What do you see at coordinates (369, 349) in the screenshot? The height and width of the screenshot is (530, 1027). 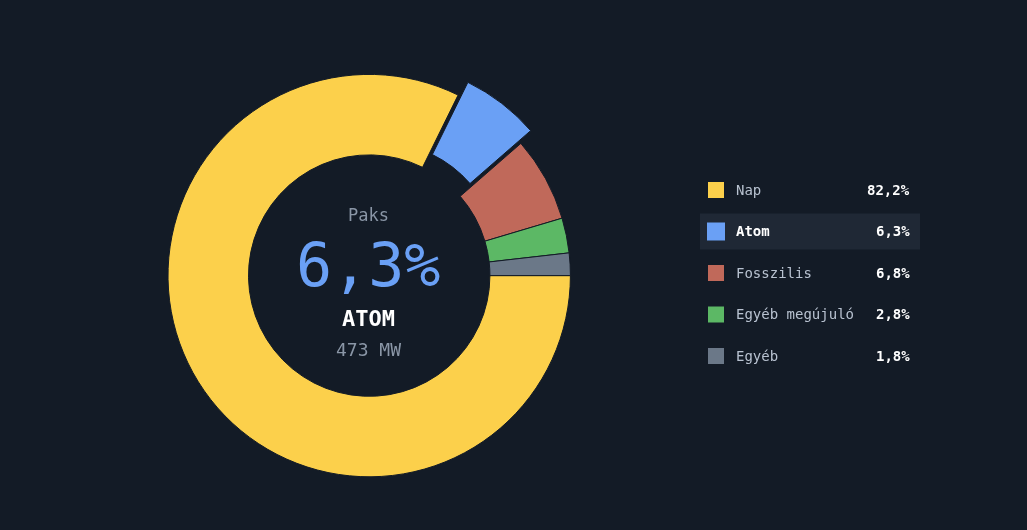 I see `text: 473 MW` at bounding box center [369, 349].